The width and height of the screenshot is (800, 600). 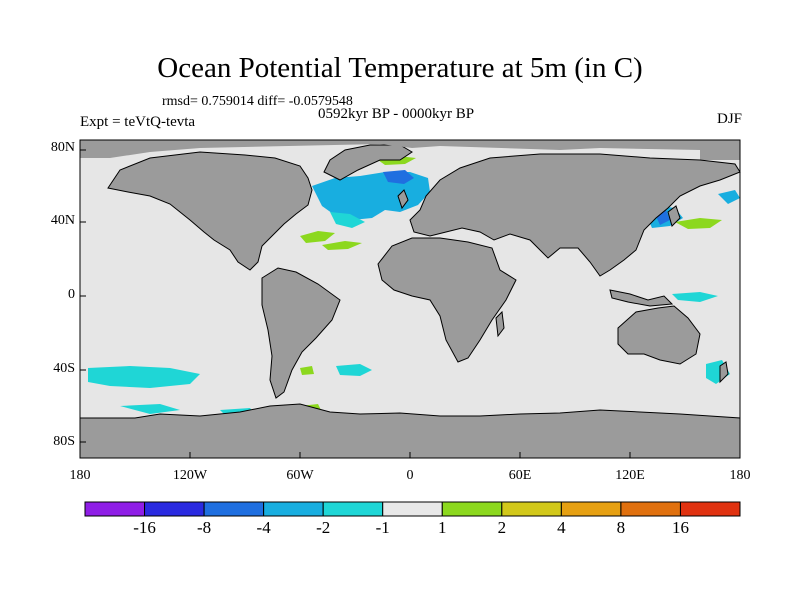 What do you see at coordinates (257, 101) in the screenshot?
I see `stats-line: rmsd= 0.759014 diff= -0.0579548` at bounding box center [257, 101].